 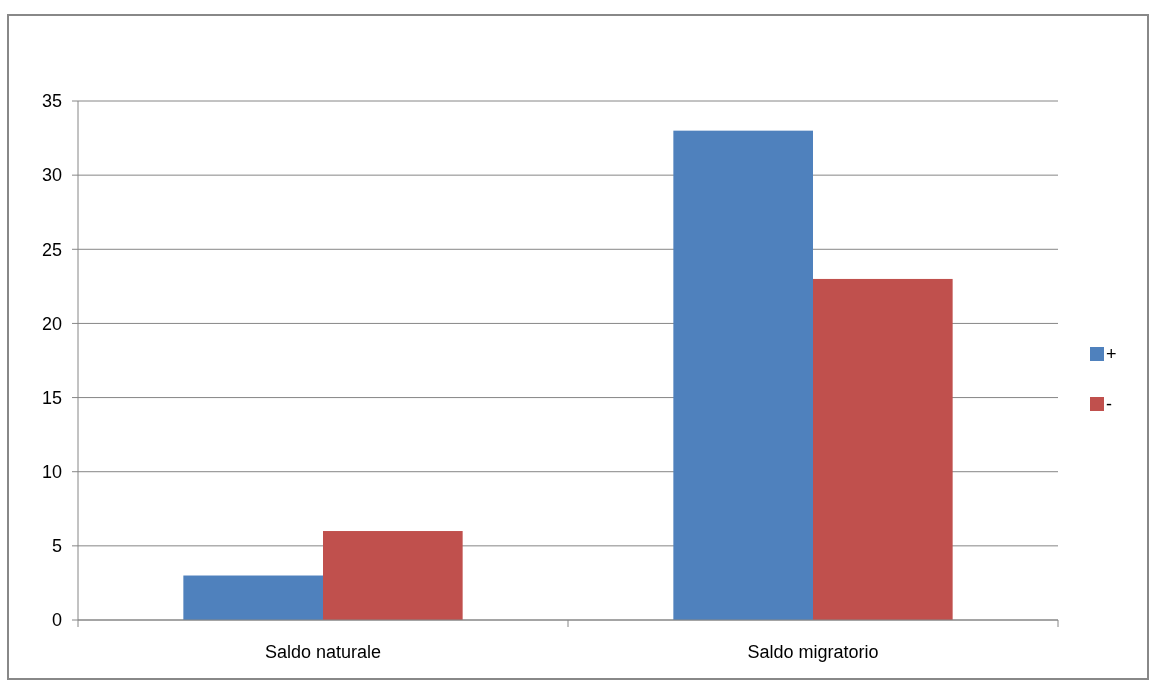 I want to click on x-tick-label: Saldo naturale, so click(x=323, y=652).